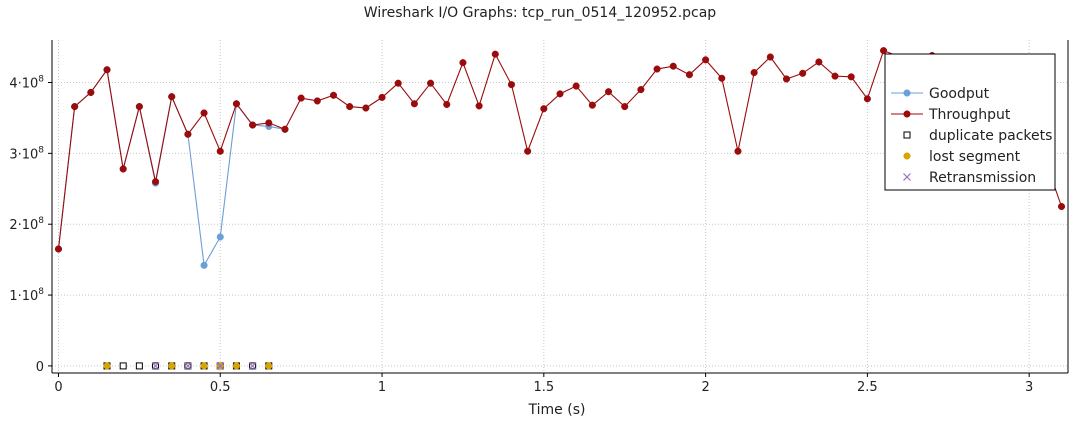 The height and width of the screenshot is (423, 1081). I want to click on legend-item-duplicate-packets: duplicate packets, so click(977, 136).